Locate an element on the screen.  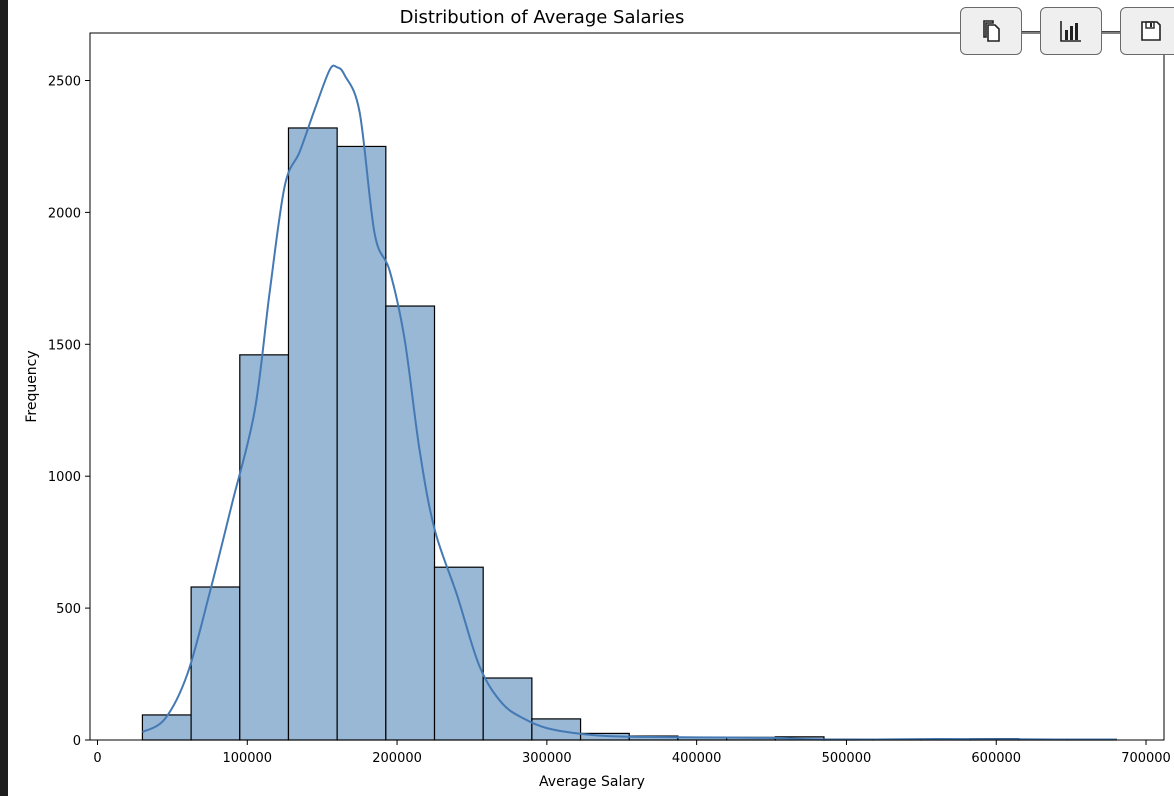
x-tick-label: 200000 is located at coordinates (397, 758).